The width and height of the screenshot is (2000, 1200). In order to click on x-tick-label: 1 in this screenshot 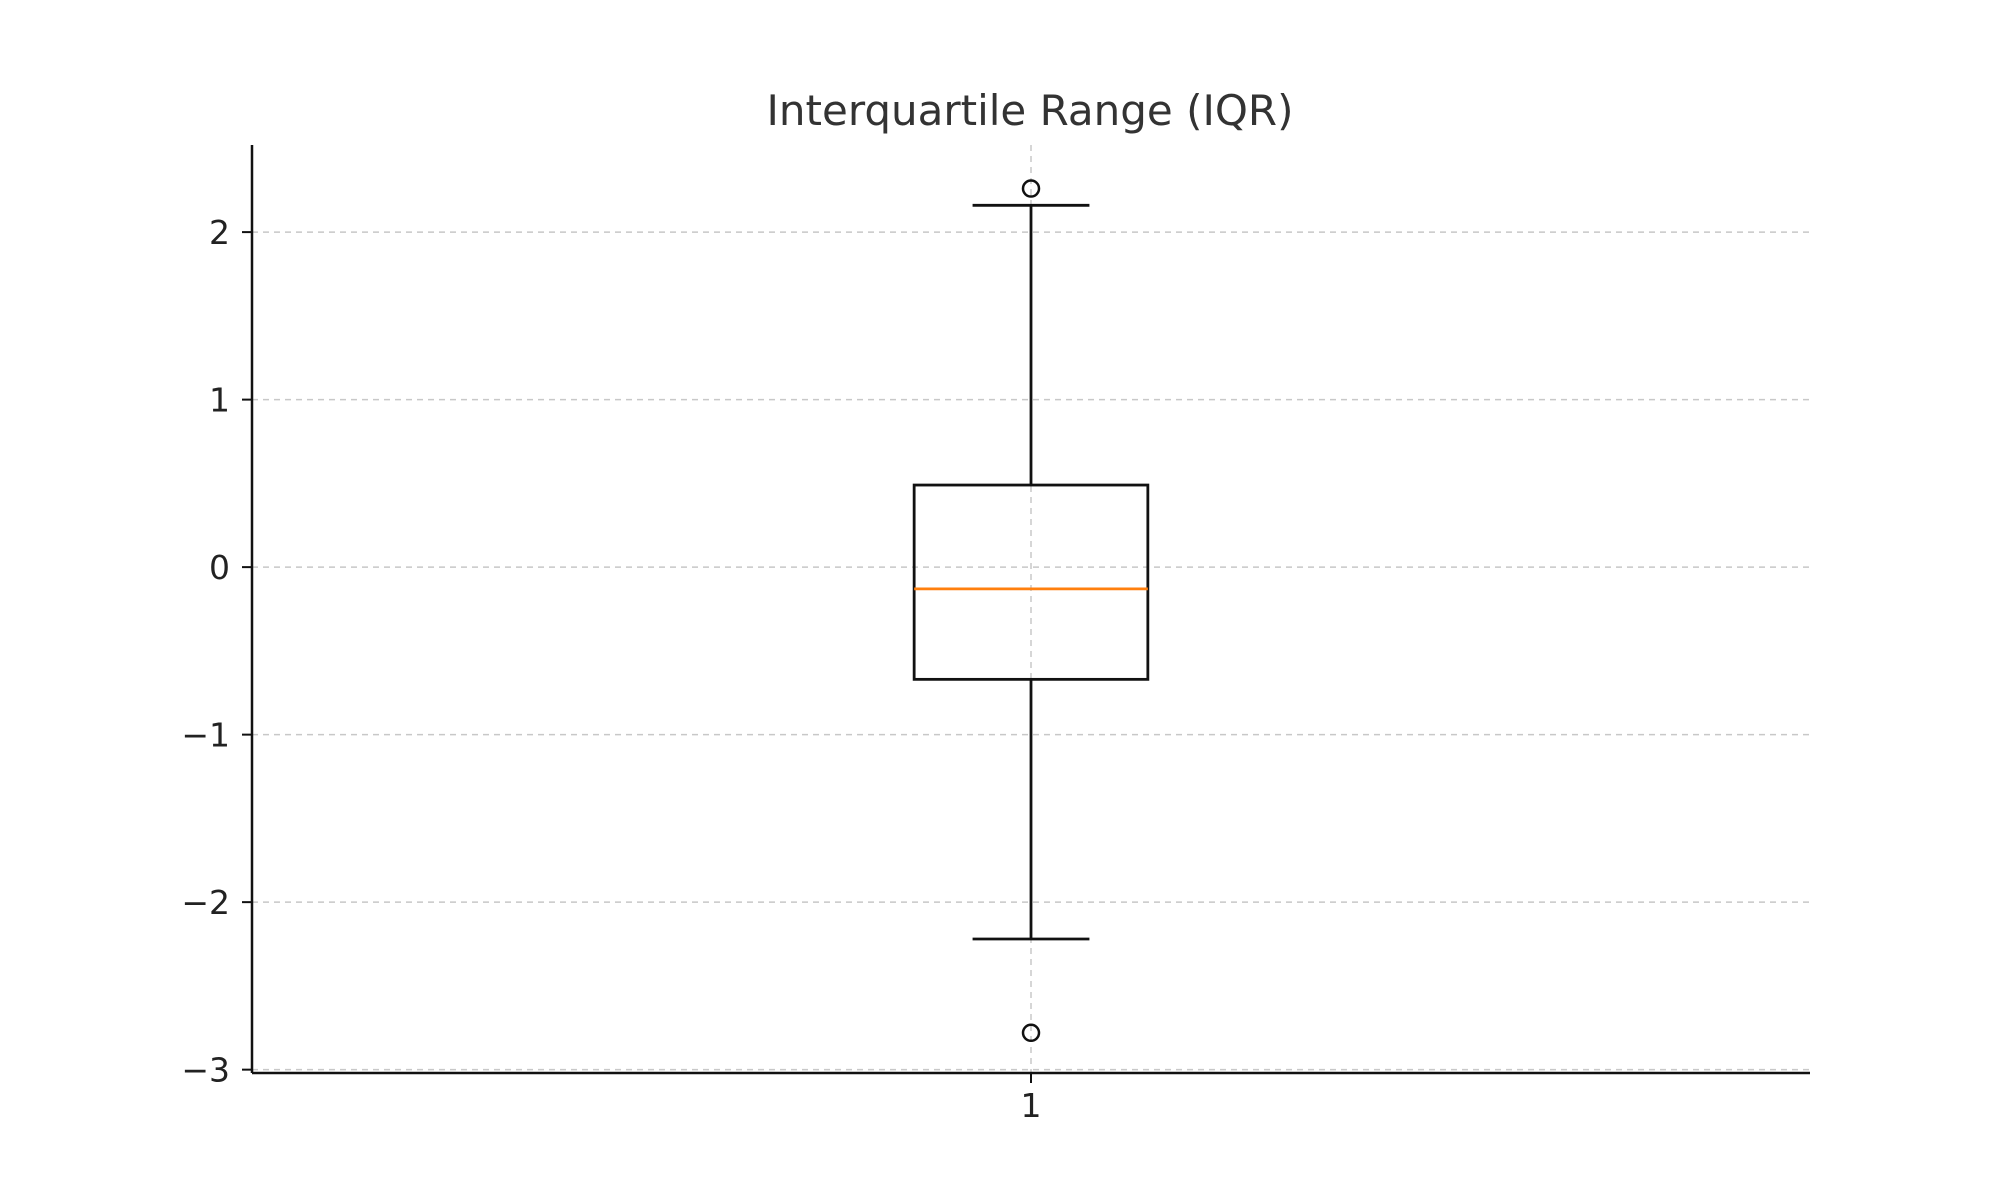, I will do `click(1031, 1105)`.